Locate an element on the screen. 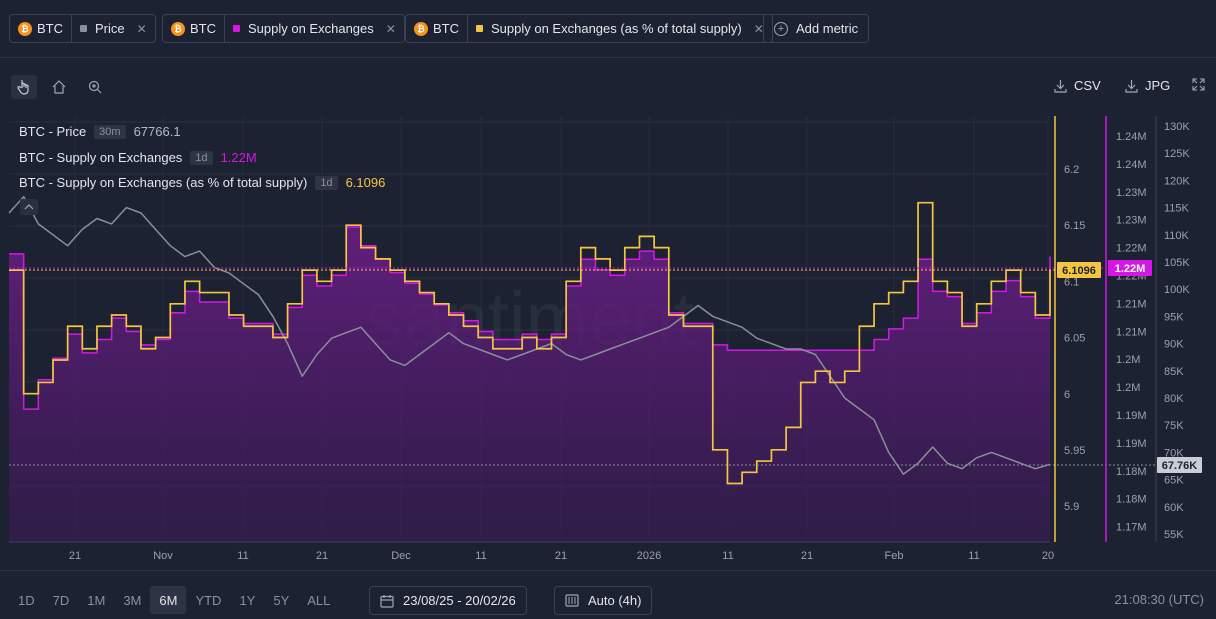 This screenshot has height=619, width=1216. metric-chip-supply: ₿ BTC Supply on Exchanges ✕ is located at coordinates (283, 28).